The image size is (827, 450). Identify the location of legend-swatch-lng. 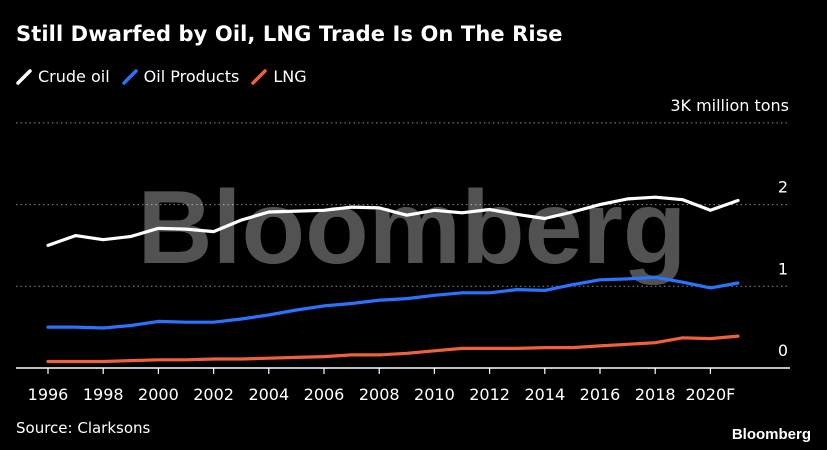
(259, 76).